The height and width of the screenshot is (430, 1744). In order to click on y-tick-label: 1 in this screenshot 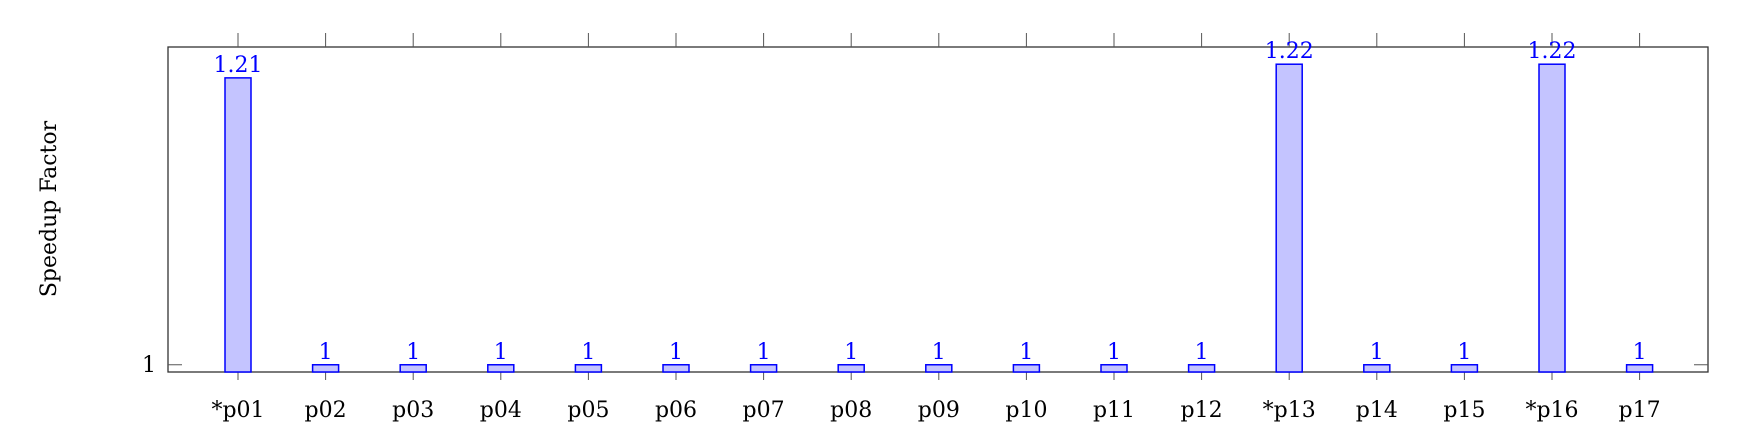, I will do `click(149, 365)`.